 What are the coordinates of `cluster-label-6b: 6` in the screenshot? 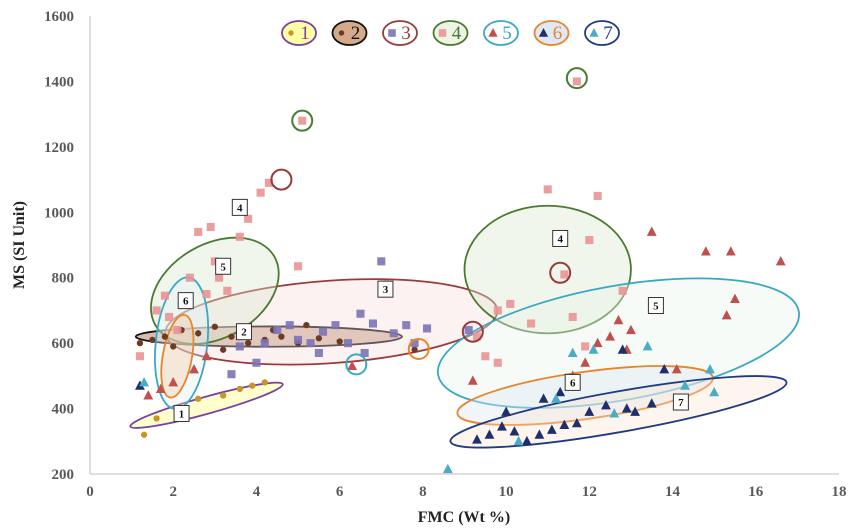 It's located at (572, 382).